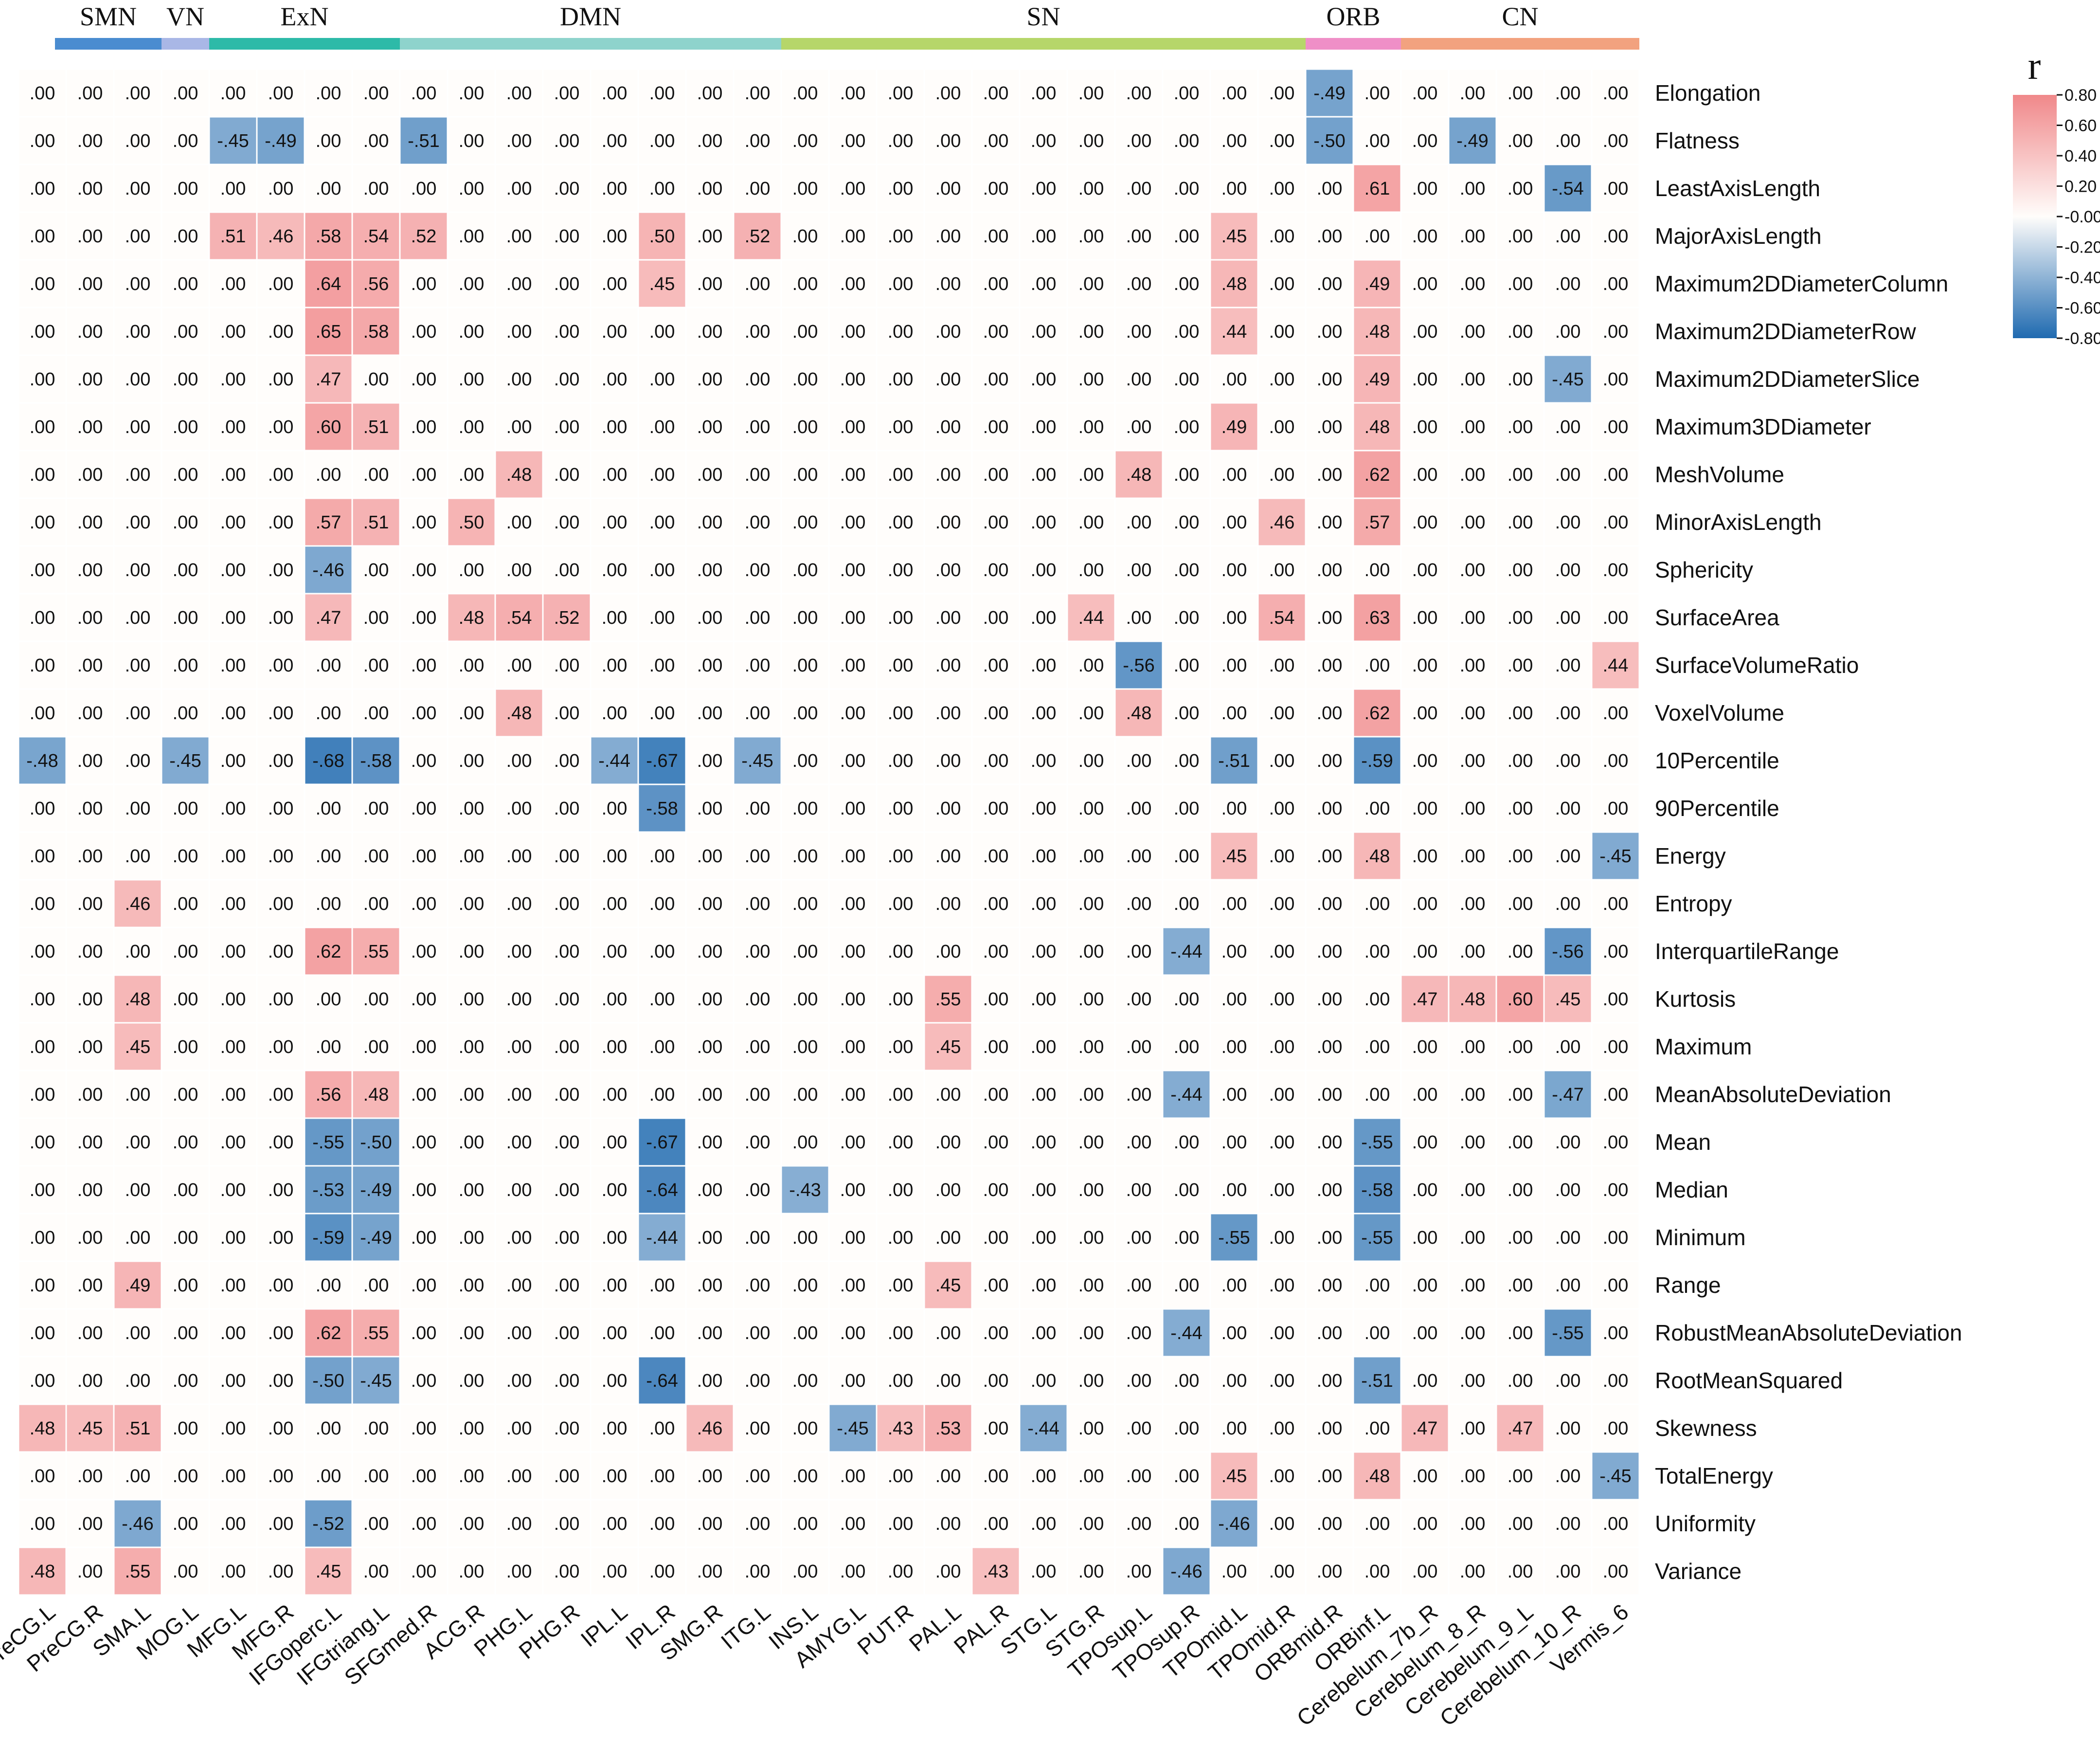  What do you see at coordinates (1567, 952) in the screenshot?
I see `heatmap-cell-value: -.56` at bounding box center [1567, 952].